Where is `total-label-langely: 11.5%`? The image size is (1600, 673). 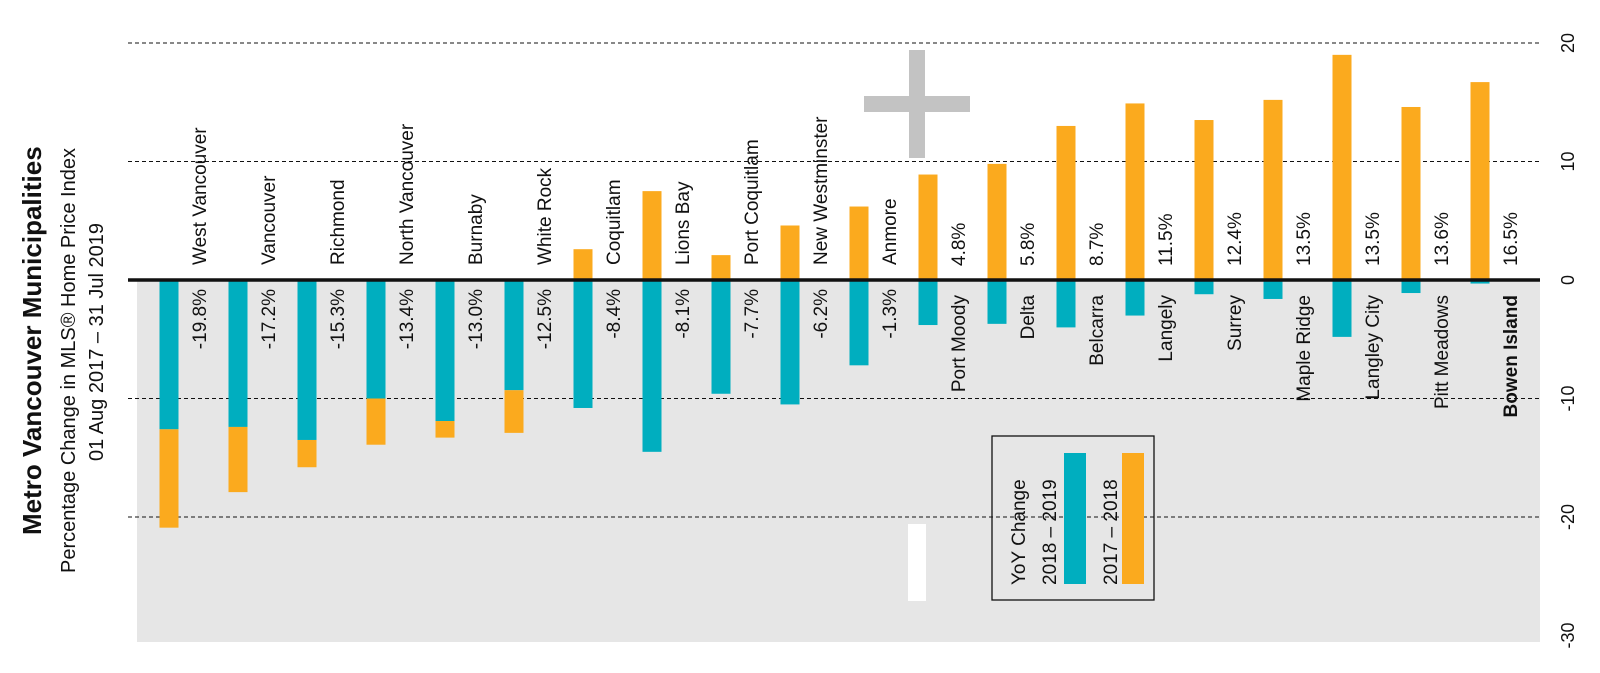 total-label-langely: 11.5% is located at coordinates (1166, 239).